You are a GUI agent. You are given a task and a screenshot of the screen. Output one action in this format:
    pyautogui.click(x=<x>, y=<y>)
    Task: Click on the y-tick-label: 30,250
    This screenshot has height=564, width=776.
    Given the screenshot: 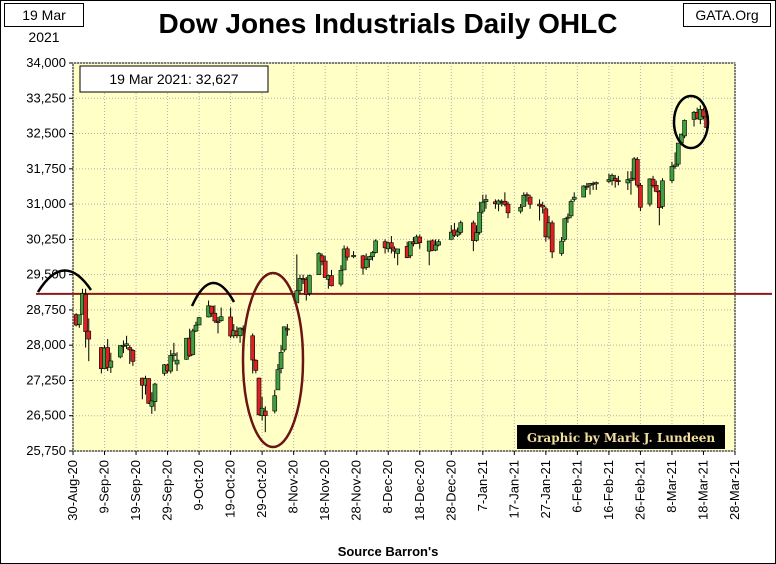 What is the action you would take?
    pyautogui.click(x=46, y=238)
    